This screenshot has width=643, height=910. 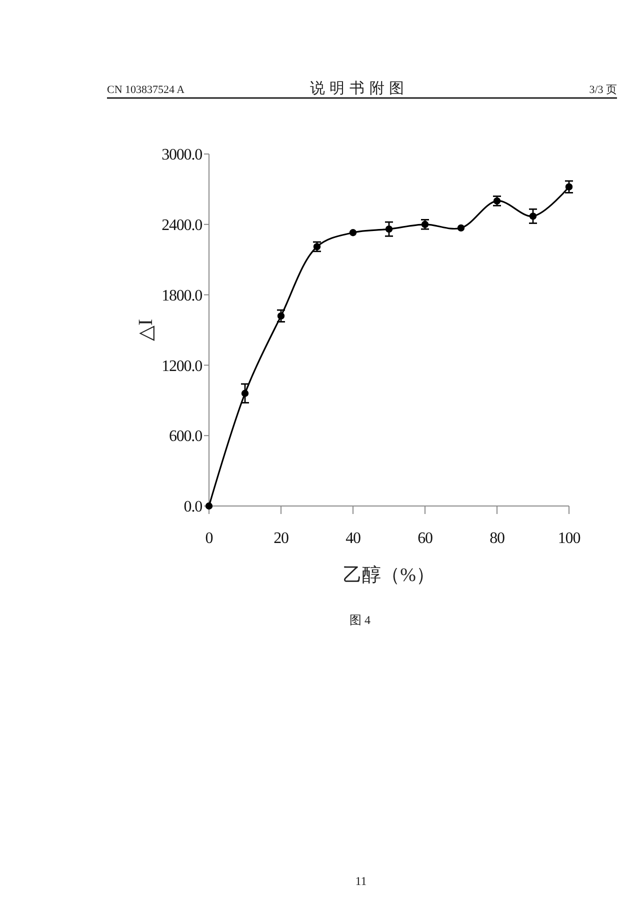 I want to click on caption: 图 4, so click(x=360, y=620).